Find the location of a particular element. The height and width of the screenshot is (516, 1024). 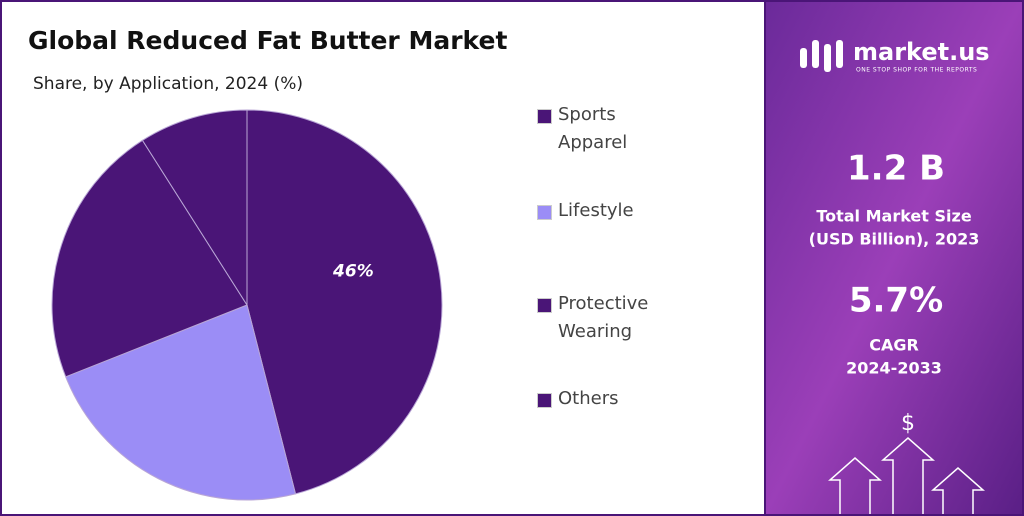

legend-item: Sports Apparel is located at coordinates (612, 129).